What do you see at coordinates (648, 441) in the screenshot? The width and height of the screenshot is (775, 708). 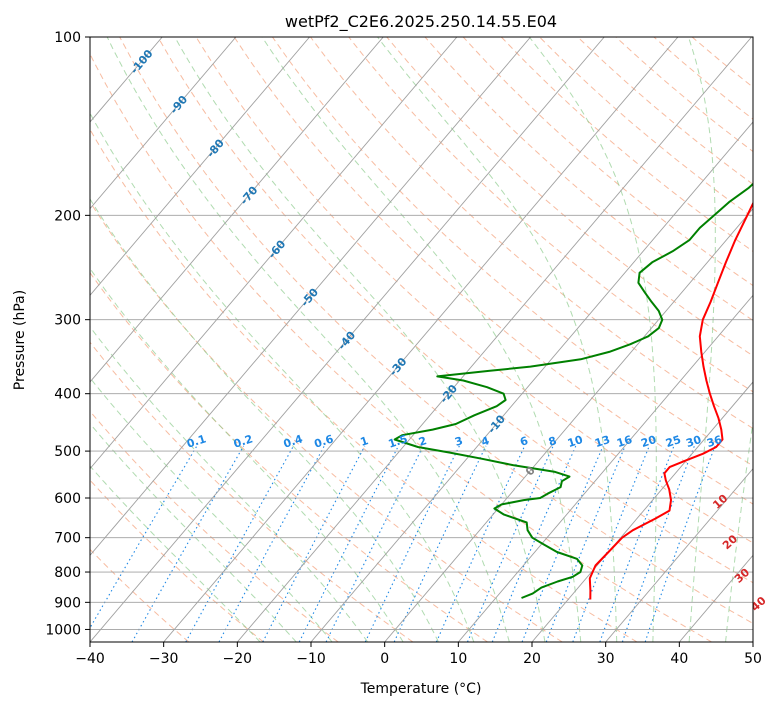 I see `mixing-ratio-label: 20` at bounding box center [648, 441].